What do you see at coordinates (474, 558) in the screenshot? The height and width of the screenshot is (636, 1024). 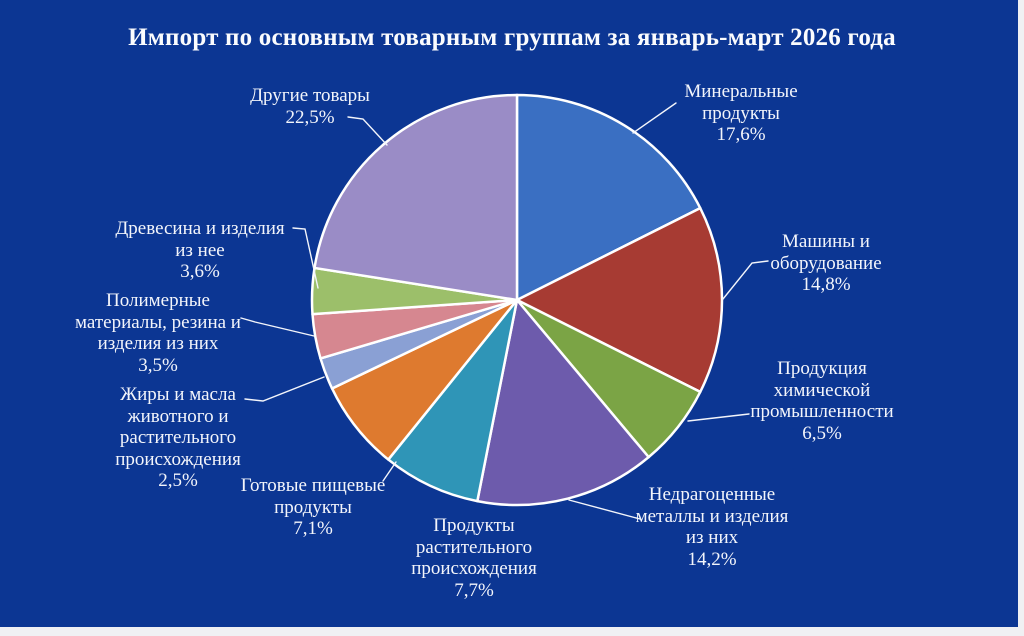 I see `slice-label-5: Продукты растительного происхождения 7,7%` at bounding box center [474, 558].